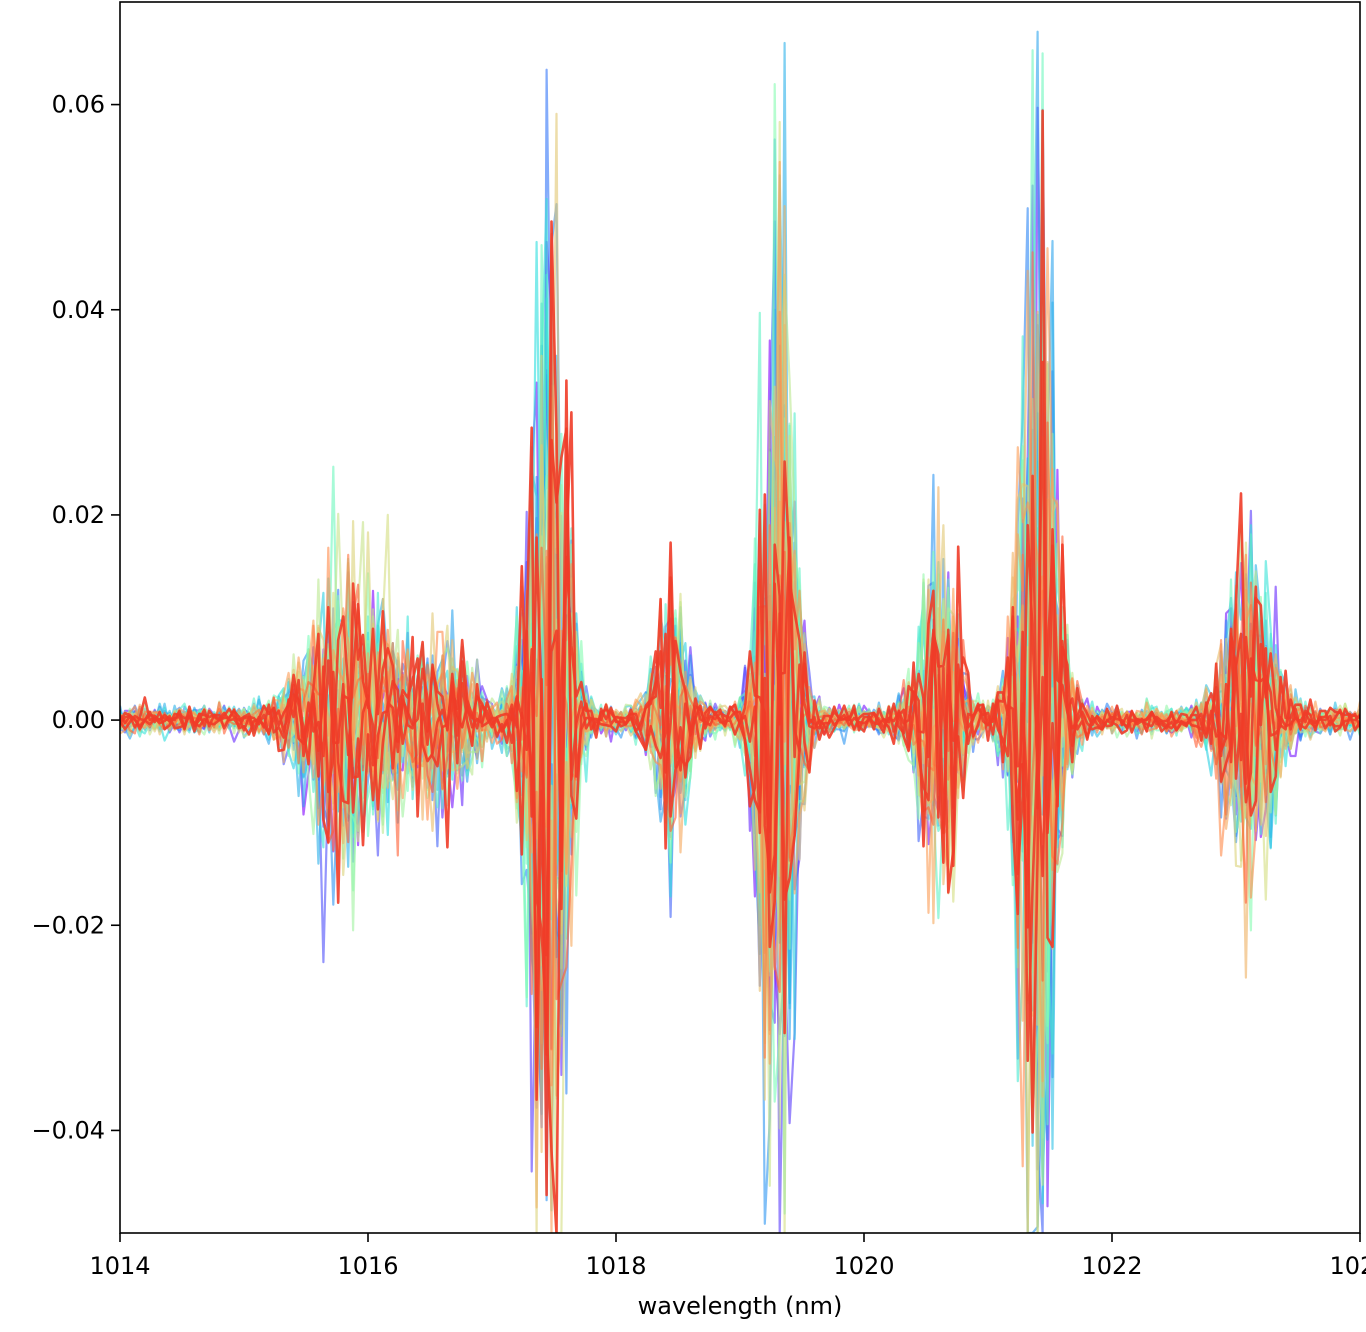 Image resolution: width=1366 pixels, height=1332 pixels. I want to click on y-tick-label: 0.02, so click(78, 515).